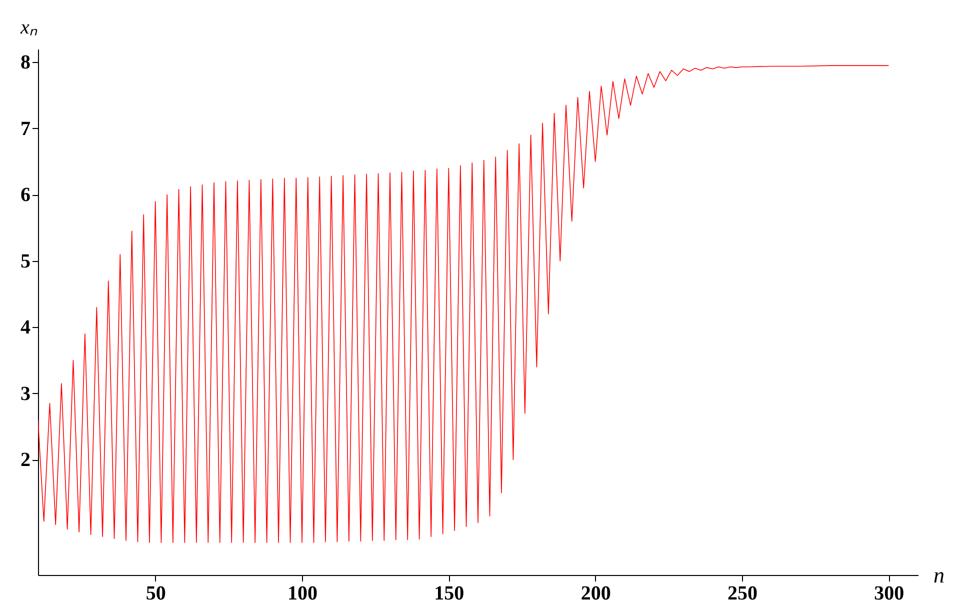 The image size is (969, 602). I want to click on y-tick-label: 8, so click(25, 63).